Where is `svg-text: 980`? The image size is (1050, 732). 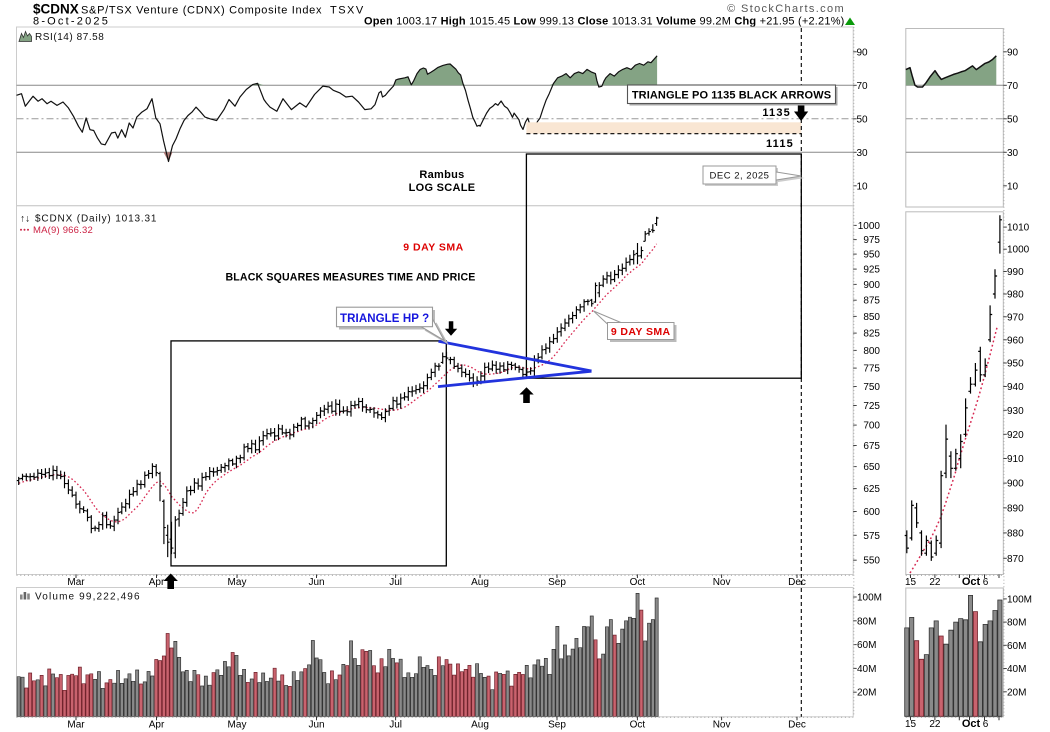 svg-text: 980 is located at coordinates (1015, 295).